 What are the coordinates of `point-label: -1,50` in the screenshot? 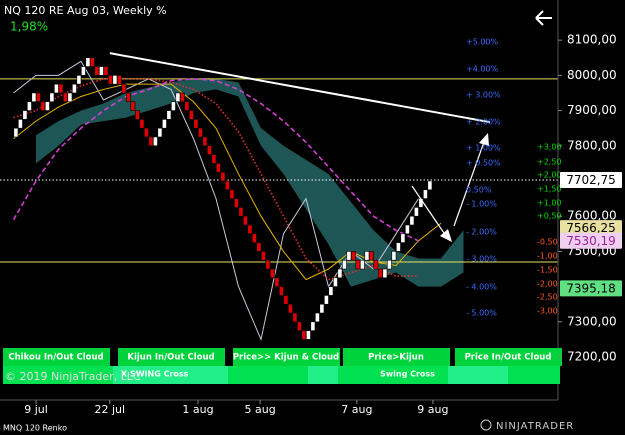 It's located at (547, 270).